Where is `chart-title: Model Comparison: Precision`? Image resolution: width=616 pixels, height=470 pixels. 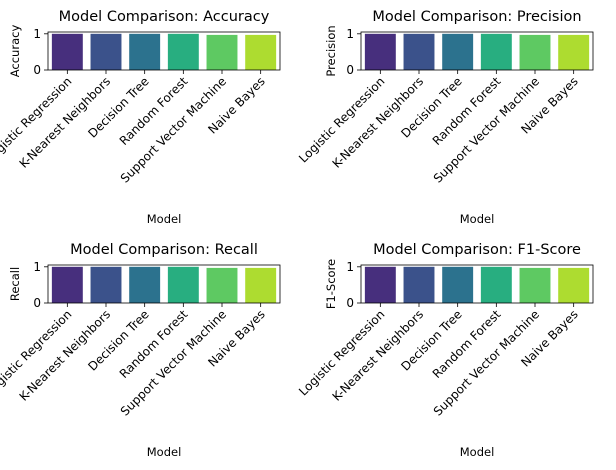
chart-title: Model Comparison: Precision is located at coordinates (476, 17).